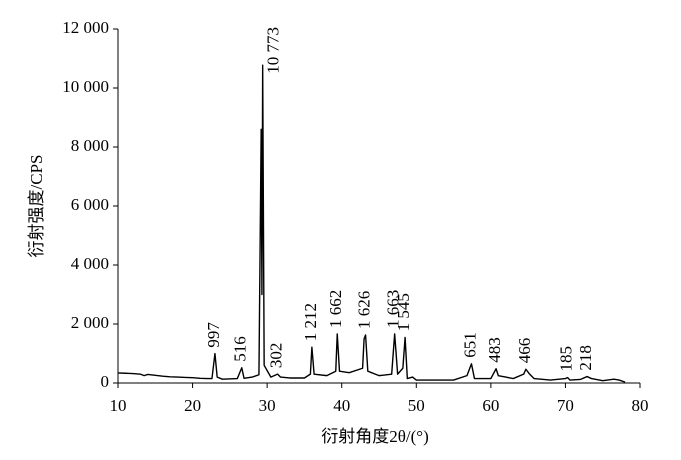  What do you see at coordinates (566, 359) in the screenshot?
I see `peak-label: 185` at bounding box center [566, 359].